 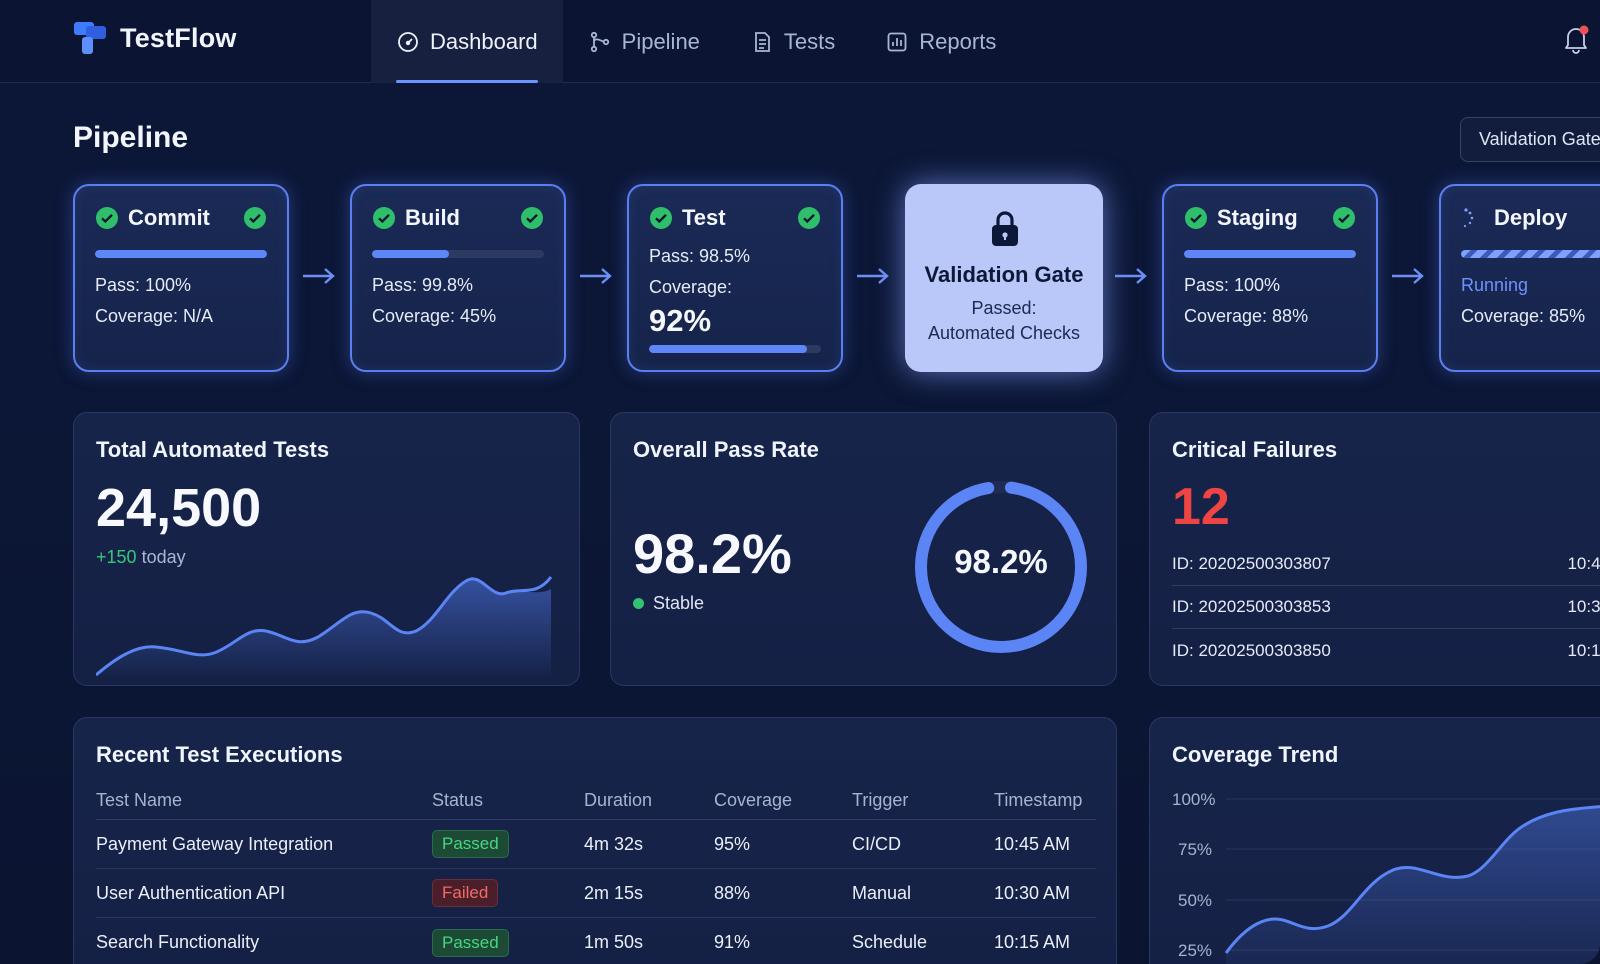 I want to click on test-name: Payment Gateway Integration, so click(x=215, y=843).